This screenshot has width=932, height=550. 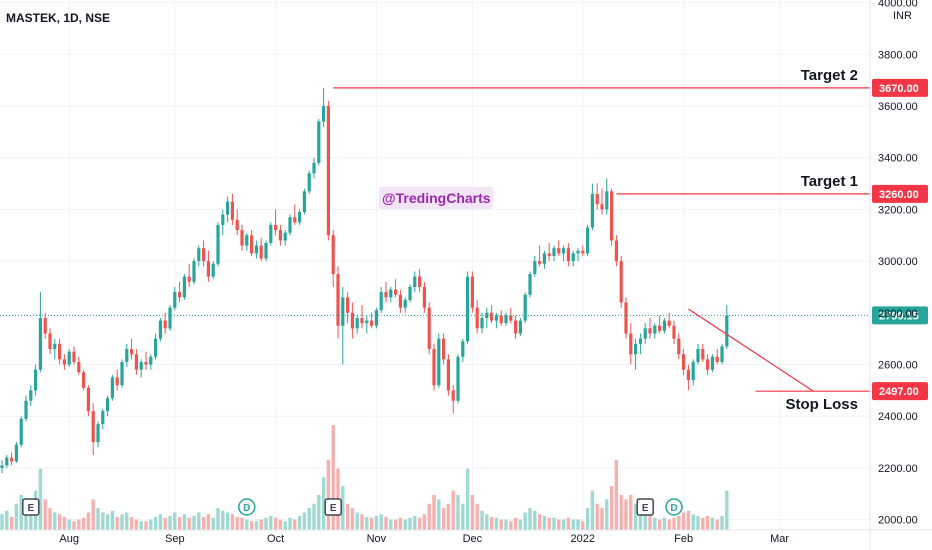 What do you see at coordinates (436, 198) in the screenshot?
I see `watermark-group: @TredingCharts` at bounding box center [436, 198].